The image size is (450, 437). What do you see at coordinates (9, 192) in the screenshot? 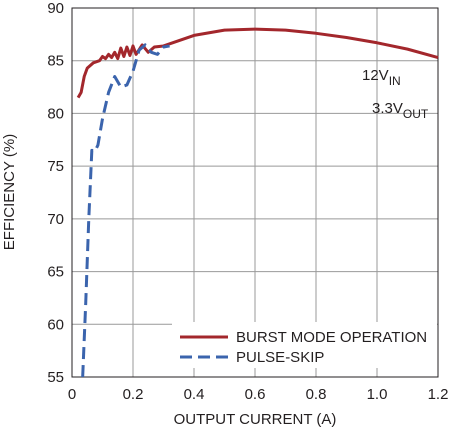
I see `y-axis-label: EFFICIENCY (%)` at bounding box center [9, 192].